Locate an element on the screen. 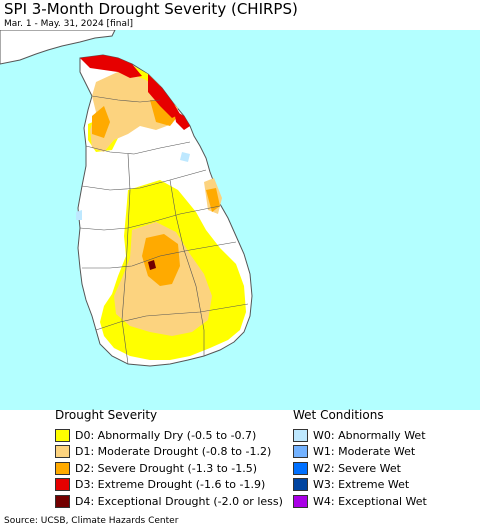 Image resolution: width=480 pixels, height=530 pixels. drought-legend-heading: Drought Severity is located at coordinates (106, 415).